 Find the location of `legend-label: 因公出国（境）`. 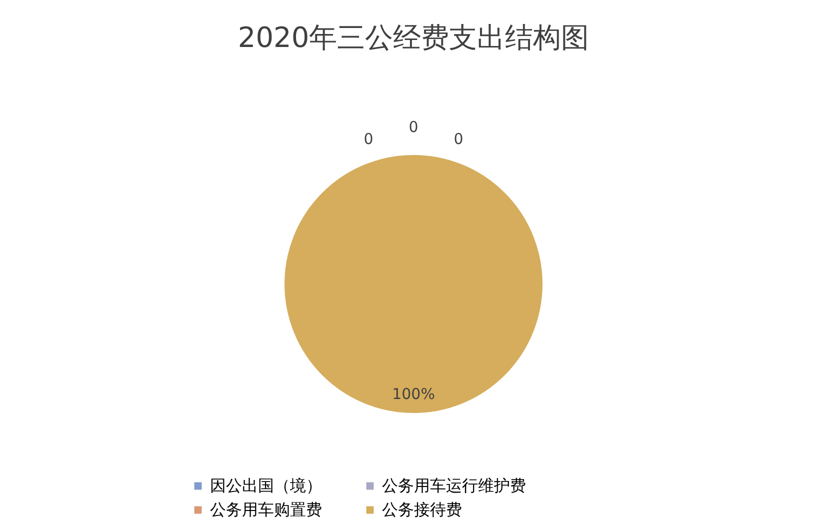

legend-label: 因公出国（境） is located at coordinates (266, 485).